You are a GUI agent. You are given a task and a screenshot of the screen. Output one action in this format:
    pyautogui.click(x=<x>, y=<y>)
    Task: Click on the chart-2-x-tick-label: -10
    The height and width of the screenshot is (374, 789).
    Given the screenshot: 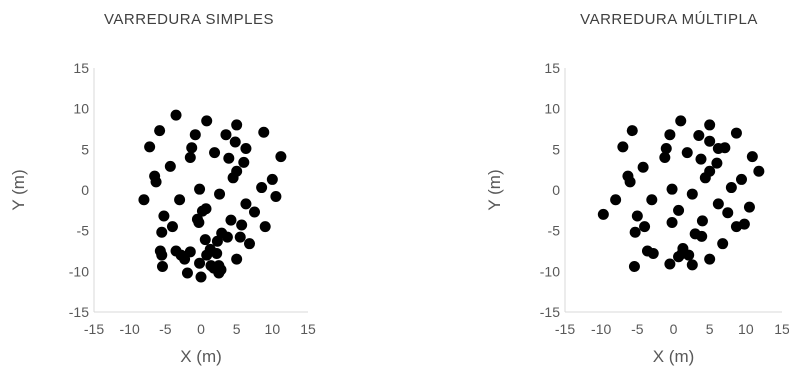 What is the action you would take?
    pyautogui.click(x=601, y=329)
    